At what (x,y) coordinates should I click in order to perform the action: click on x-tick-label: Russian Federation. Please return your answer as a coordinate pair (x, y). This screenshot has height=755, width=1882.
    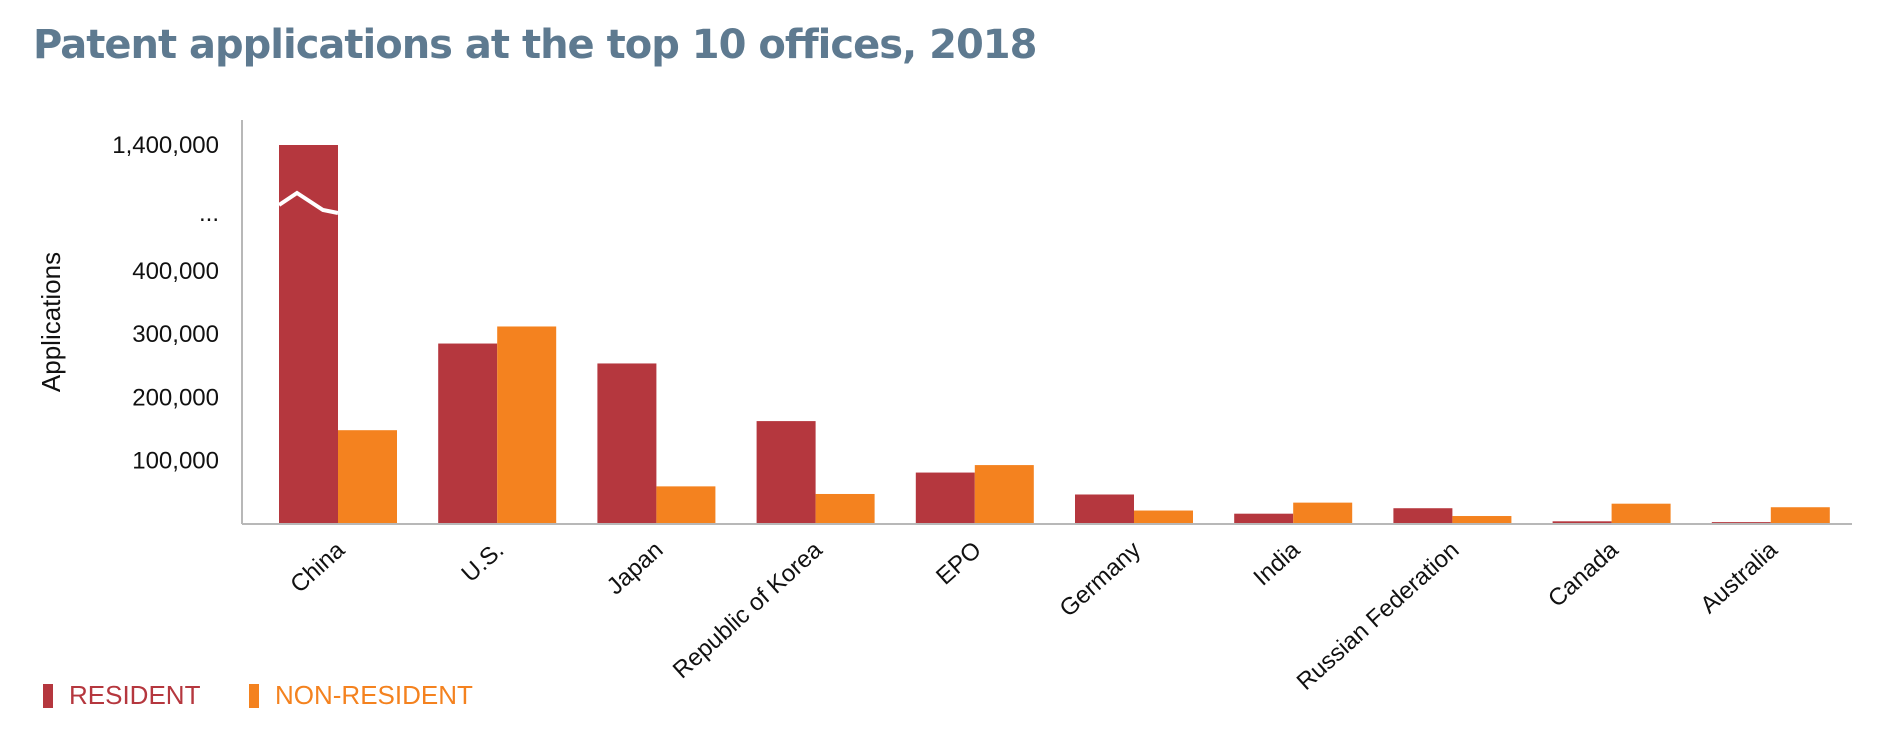
    Looking at the image, I should click on (1378, 615).